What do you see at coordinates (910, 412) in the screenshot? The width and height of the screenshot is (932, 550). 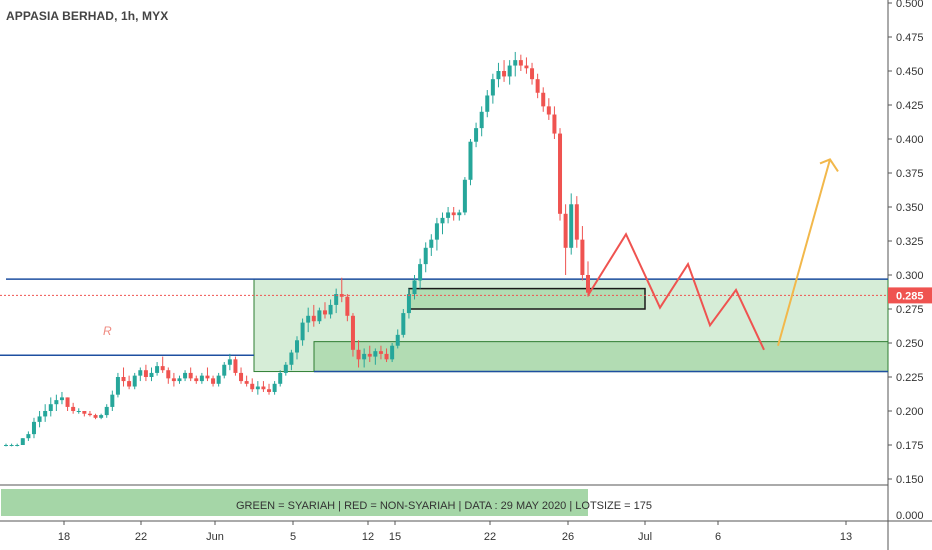 I see `y-tick-label: 0.200` at bounding box center [910, 412].